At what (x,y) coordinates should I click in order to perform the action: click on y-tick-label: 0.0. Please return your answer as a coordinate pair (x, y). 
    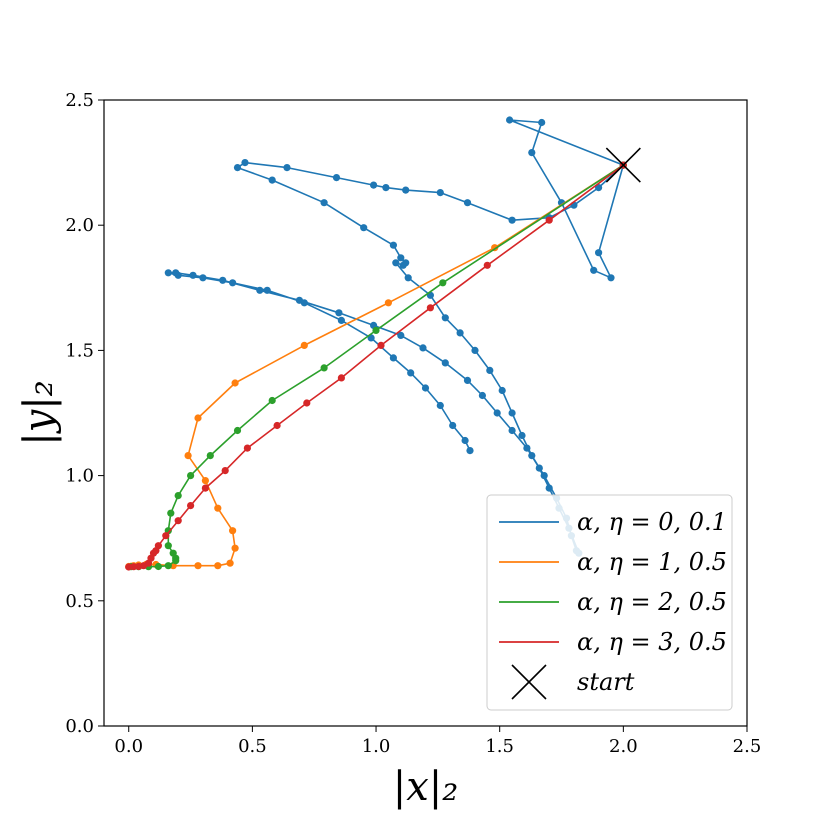
    Looking at the image, I should click on (79, 726).